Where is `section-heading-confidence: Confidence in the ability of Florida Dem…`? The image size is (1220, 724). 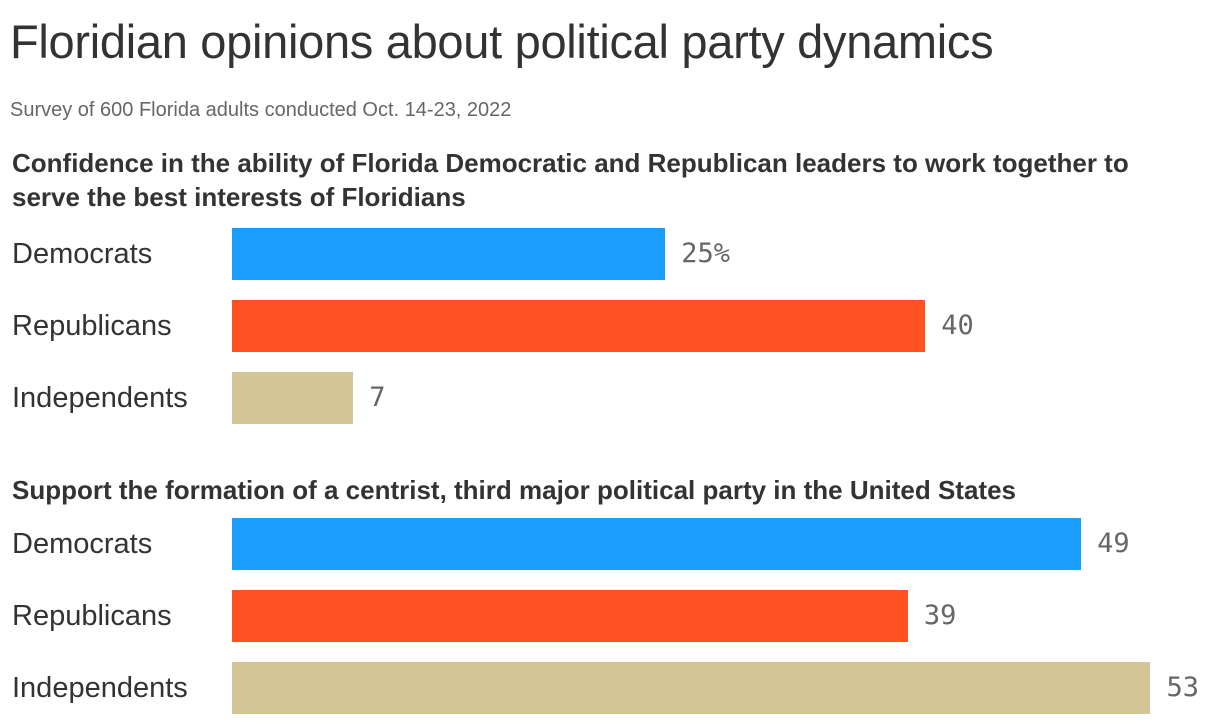 section-heading-confidence: Confidence in the ability of Florida Dem… is located at coordinates (570, 180).